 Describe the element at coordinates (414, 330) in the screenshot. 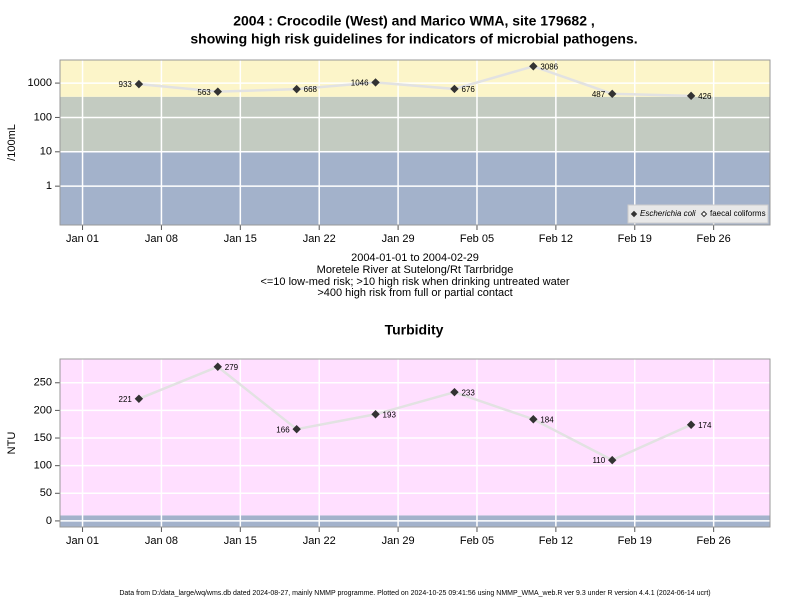

I see `chart-title: Turbidity` at that location.